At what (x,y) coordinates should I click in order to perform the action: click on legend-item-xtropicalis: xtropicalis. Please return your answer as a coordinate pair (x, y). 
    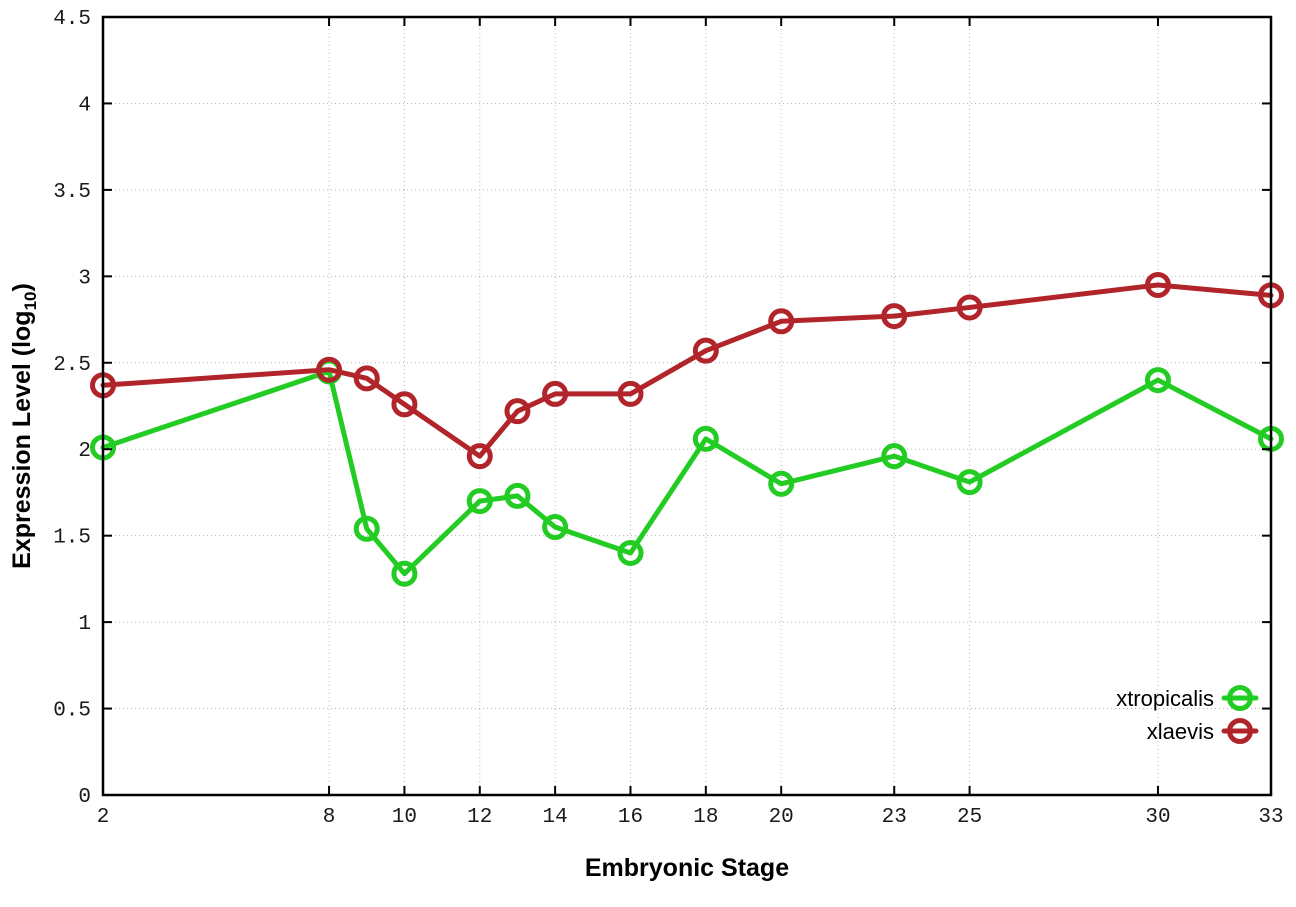
    Looking at the image, I should click on (1187, 698).